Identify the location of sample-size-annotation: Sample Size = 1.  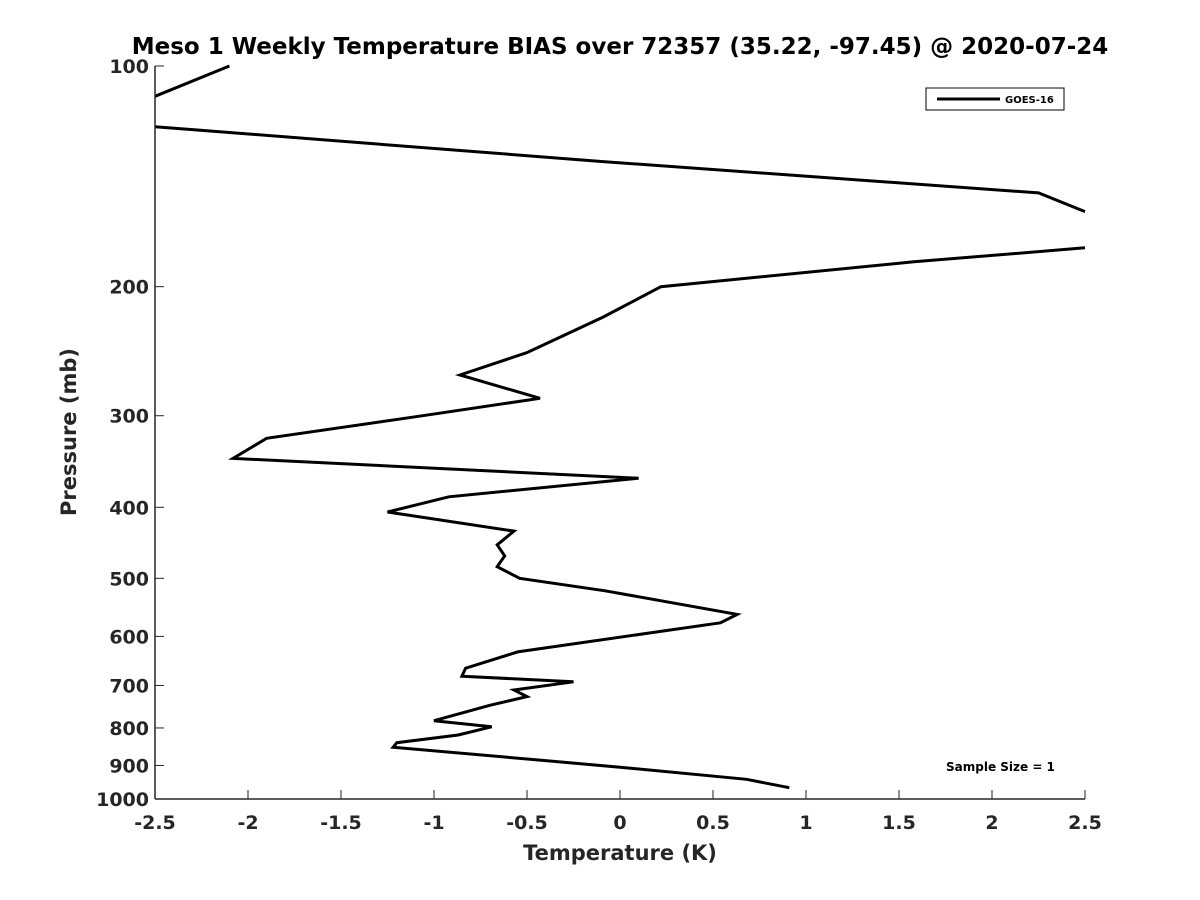
(1000, 767).